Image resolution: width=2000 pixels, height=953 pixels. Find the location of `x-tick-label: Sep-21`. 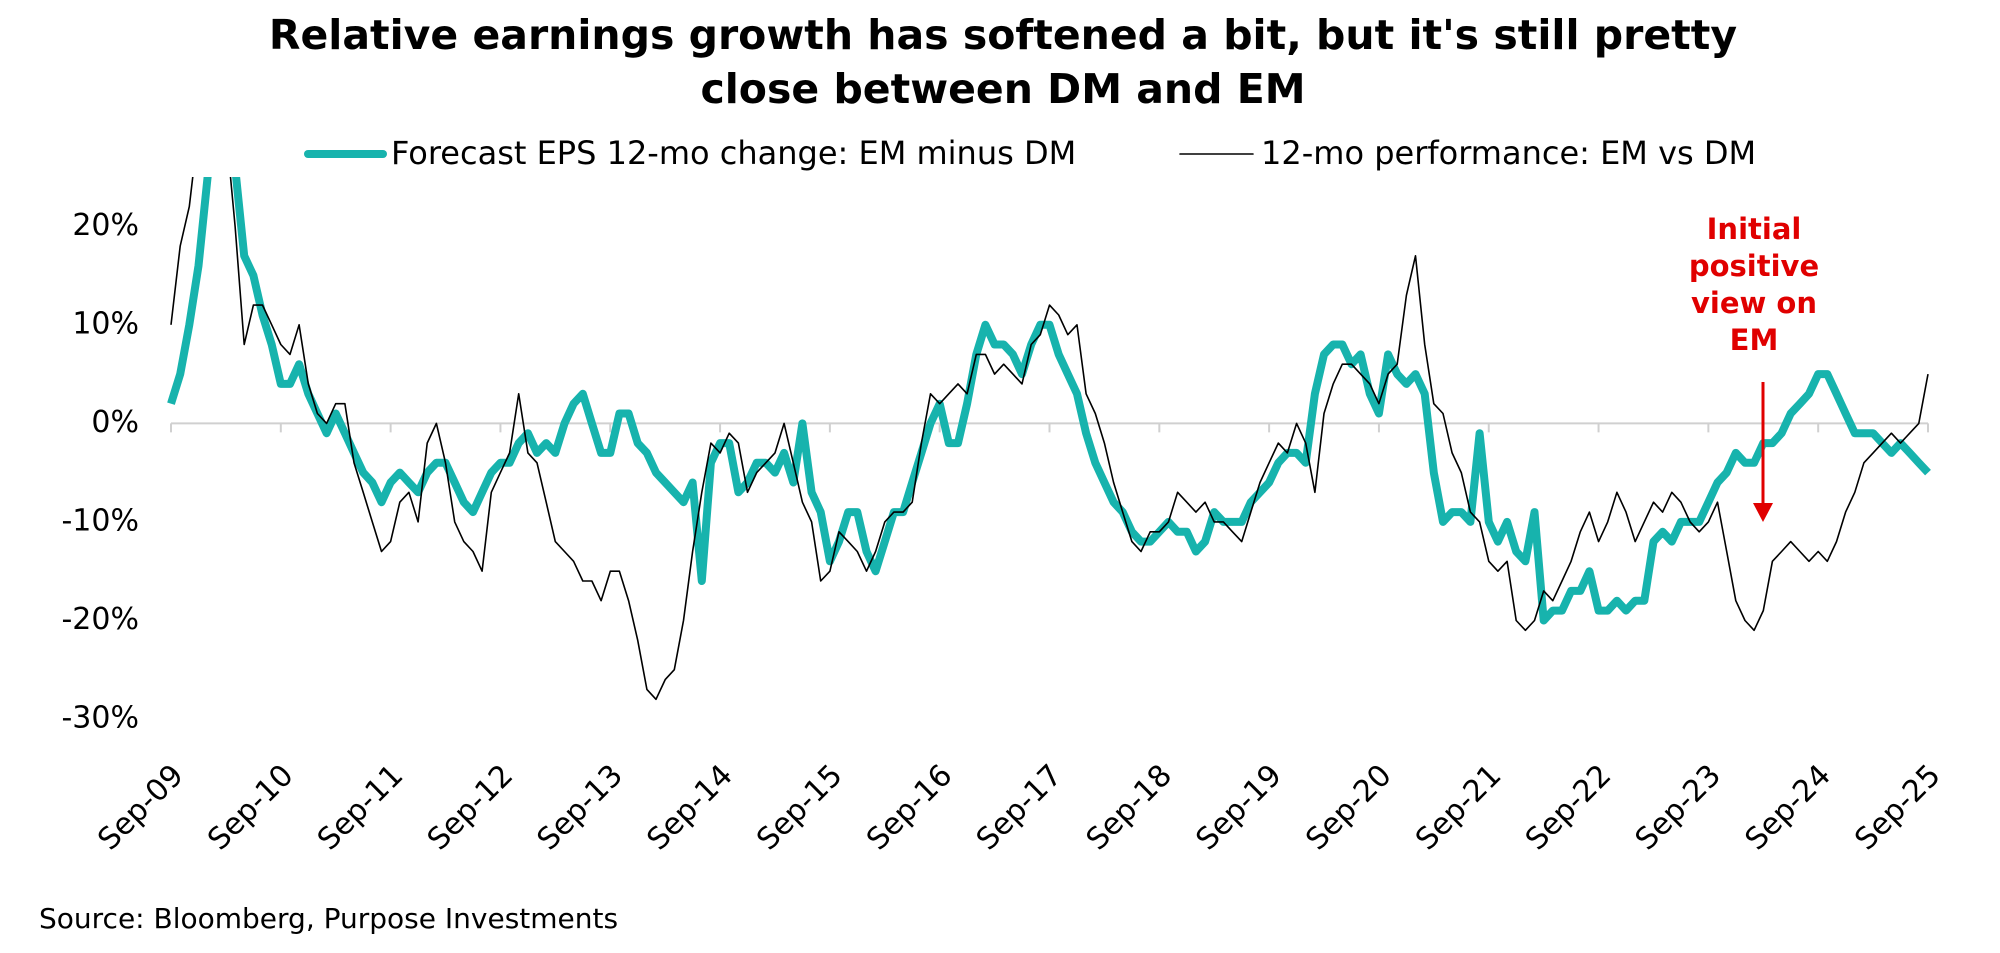

x-tick-label: Sep-21 is located at coordinates (1458, 807).